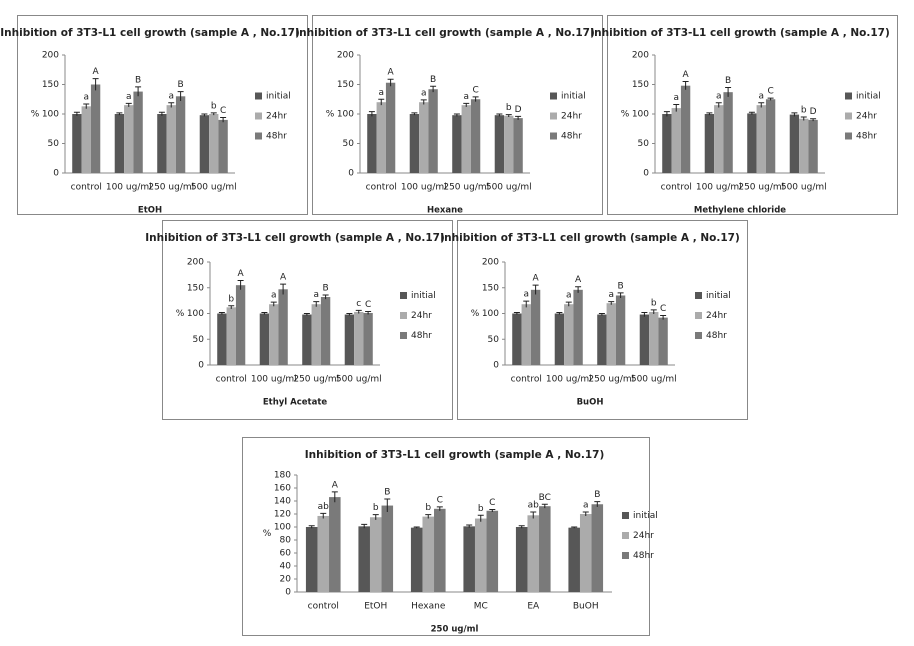 The image size is (914, 646). I want to click on x-axis-label: Ethyl Acetate, so click(295, 403).